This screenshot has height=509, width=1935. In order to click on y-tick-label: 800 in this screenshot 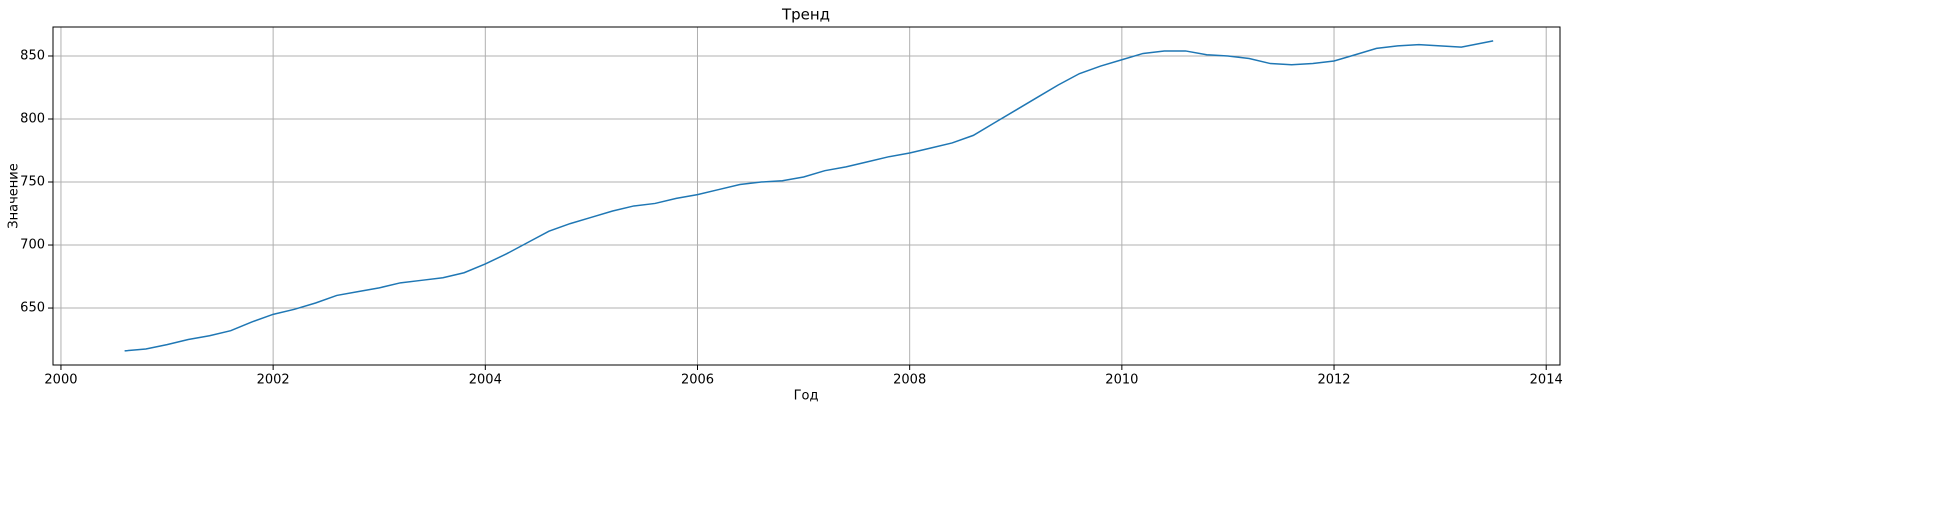, I will do `click(32, 118)`.